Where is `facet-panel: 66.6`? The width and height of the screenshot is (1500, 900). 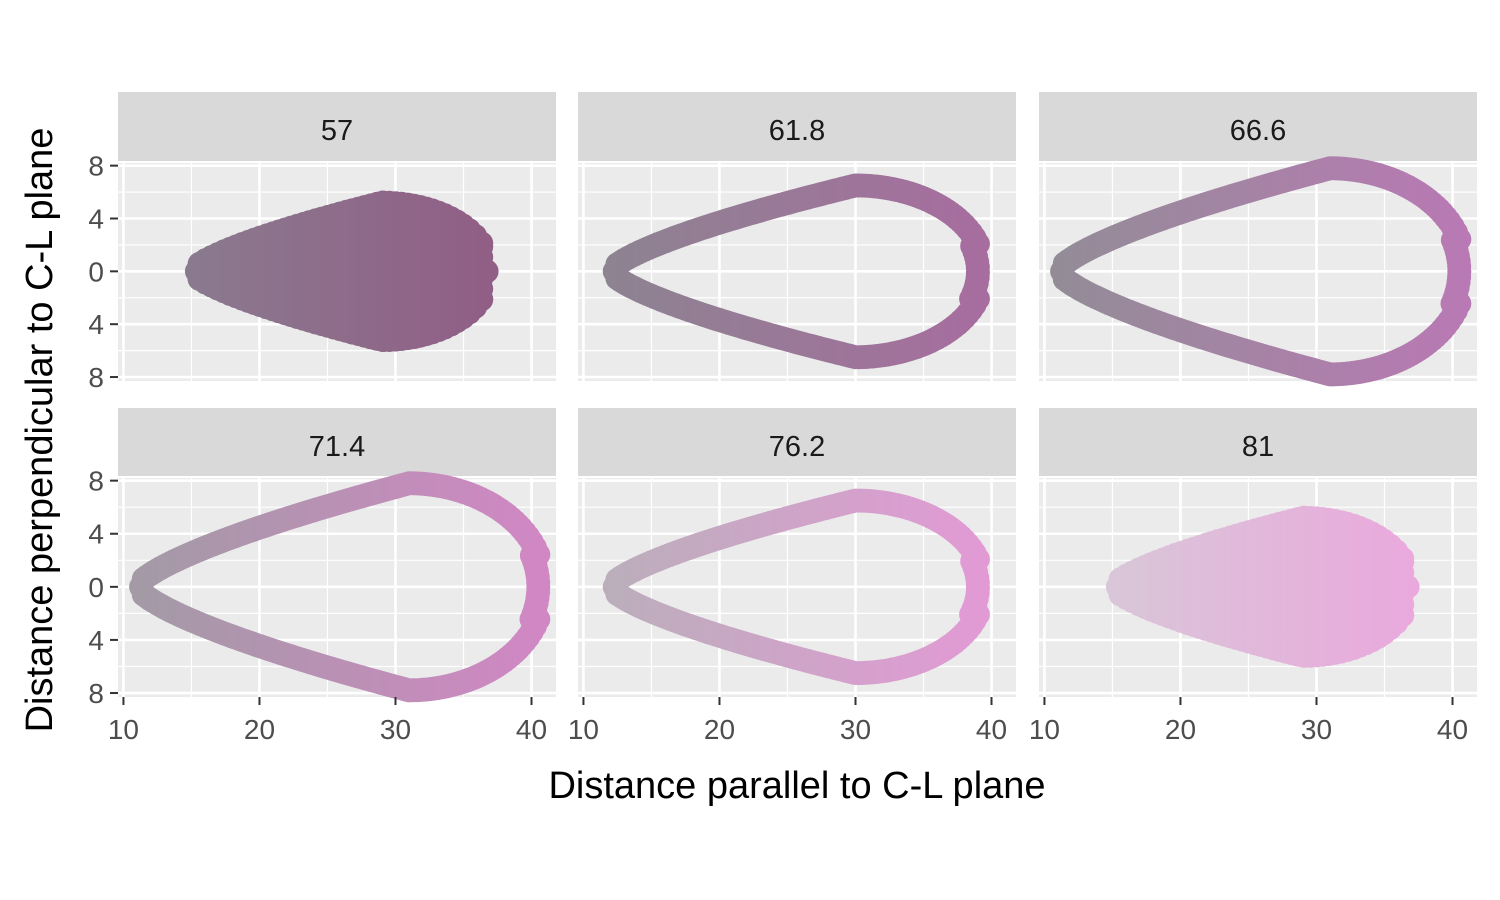 facet-panel: 66.6 is located at coordinates (1258, 239).